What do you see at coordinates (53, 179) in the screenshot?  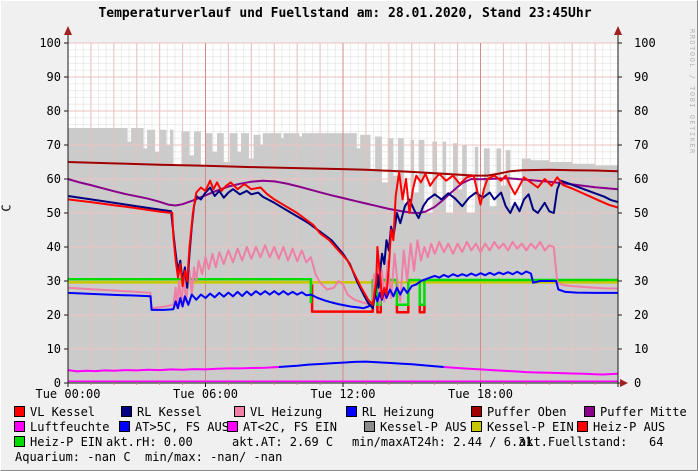 I see `y-tick-left-60: 60` at bounding box center [53, 179].